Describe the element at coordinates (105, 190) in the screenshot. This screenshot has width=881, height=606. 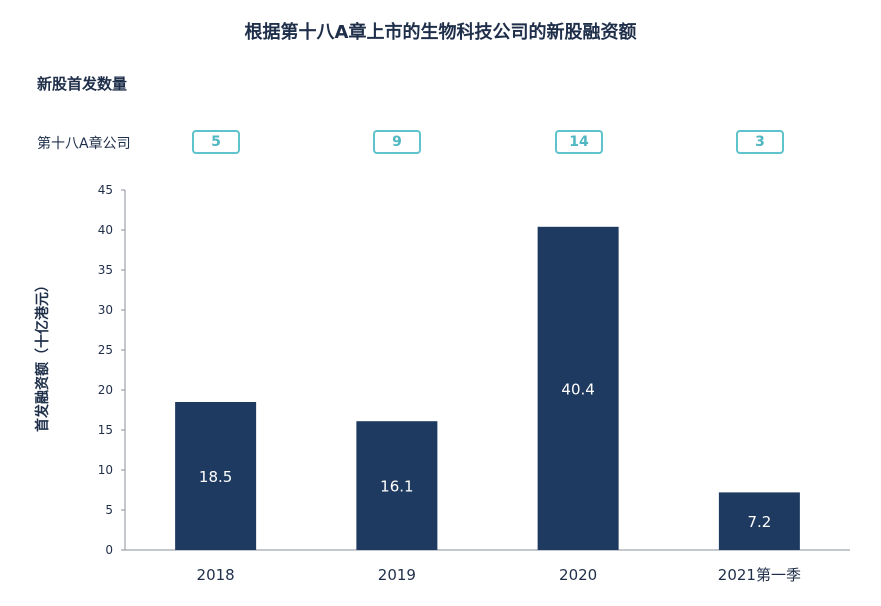
I see `y-tick-label: 45` at that location.